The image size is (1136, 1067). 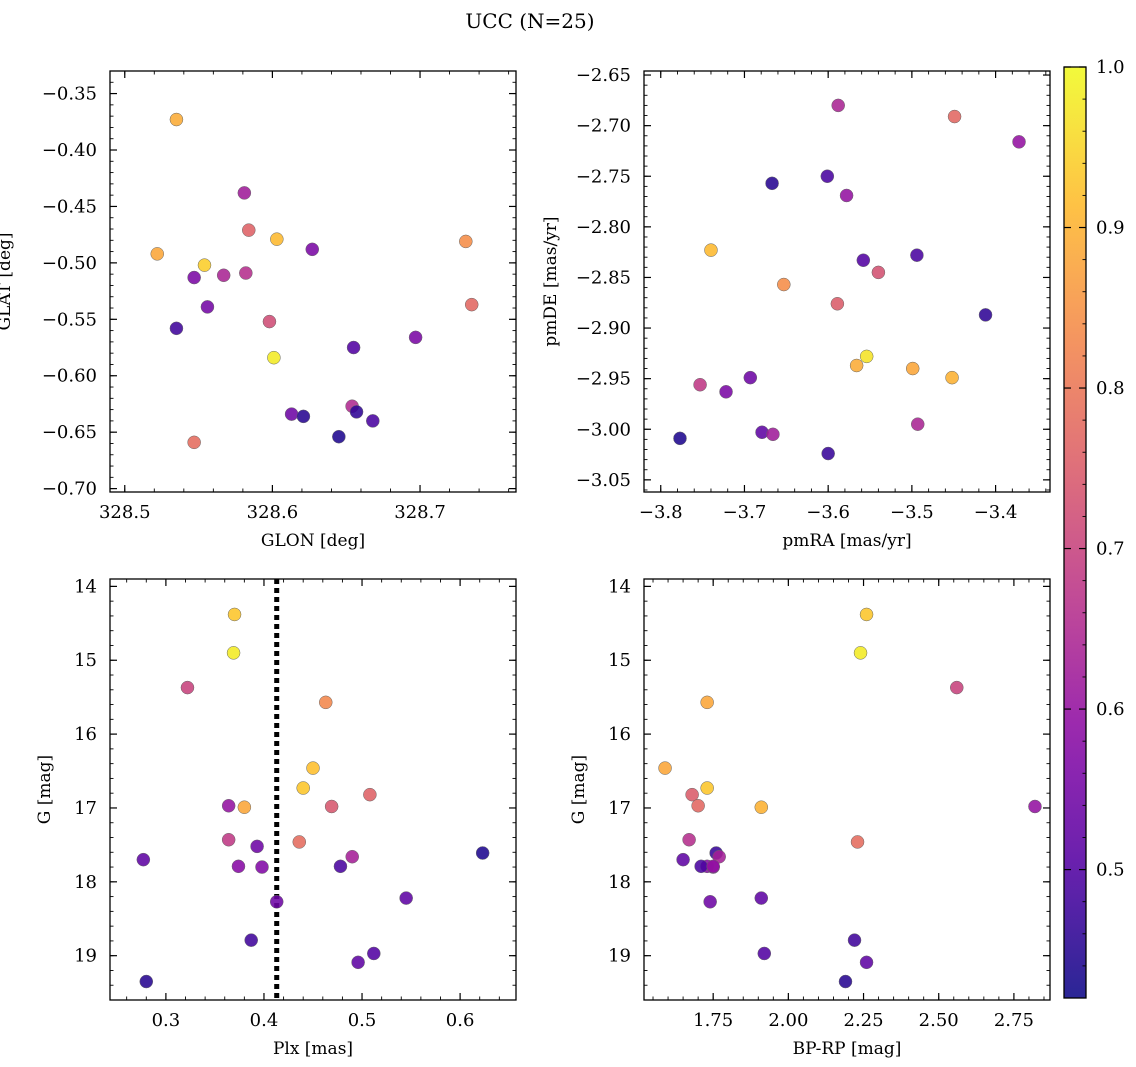 What do you see at coordinates (847, 1049) in the screenshot?
I see `x-axis-label: BP-RP [mag]` at bounding box center [847, 1049].